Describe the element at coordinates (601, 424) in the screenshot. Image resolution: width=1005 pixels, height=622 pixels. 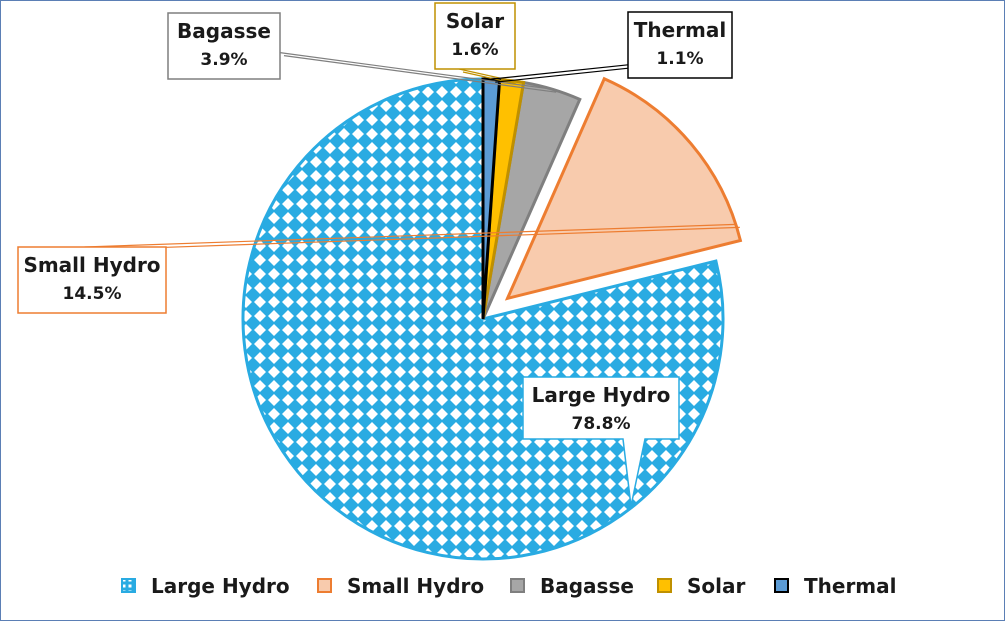
I see `data-label-value-large-hydro: 78.8%` at that location.